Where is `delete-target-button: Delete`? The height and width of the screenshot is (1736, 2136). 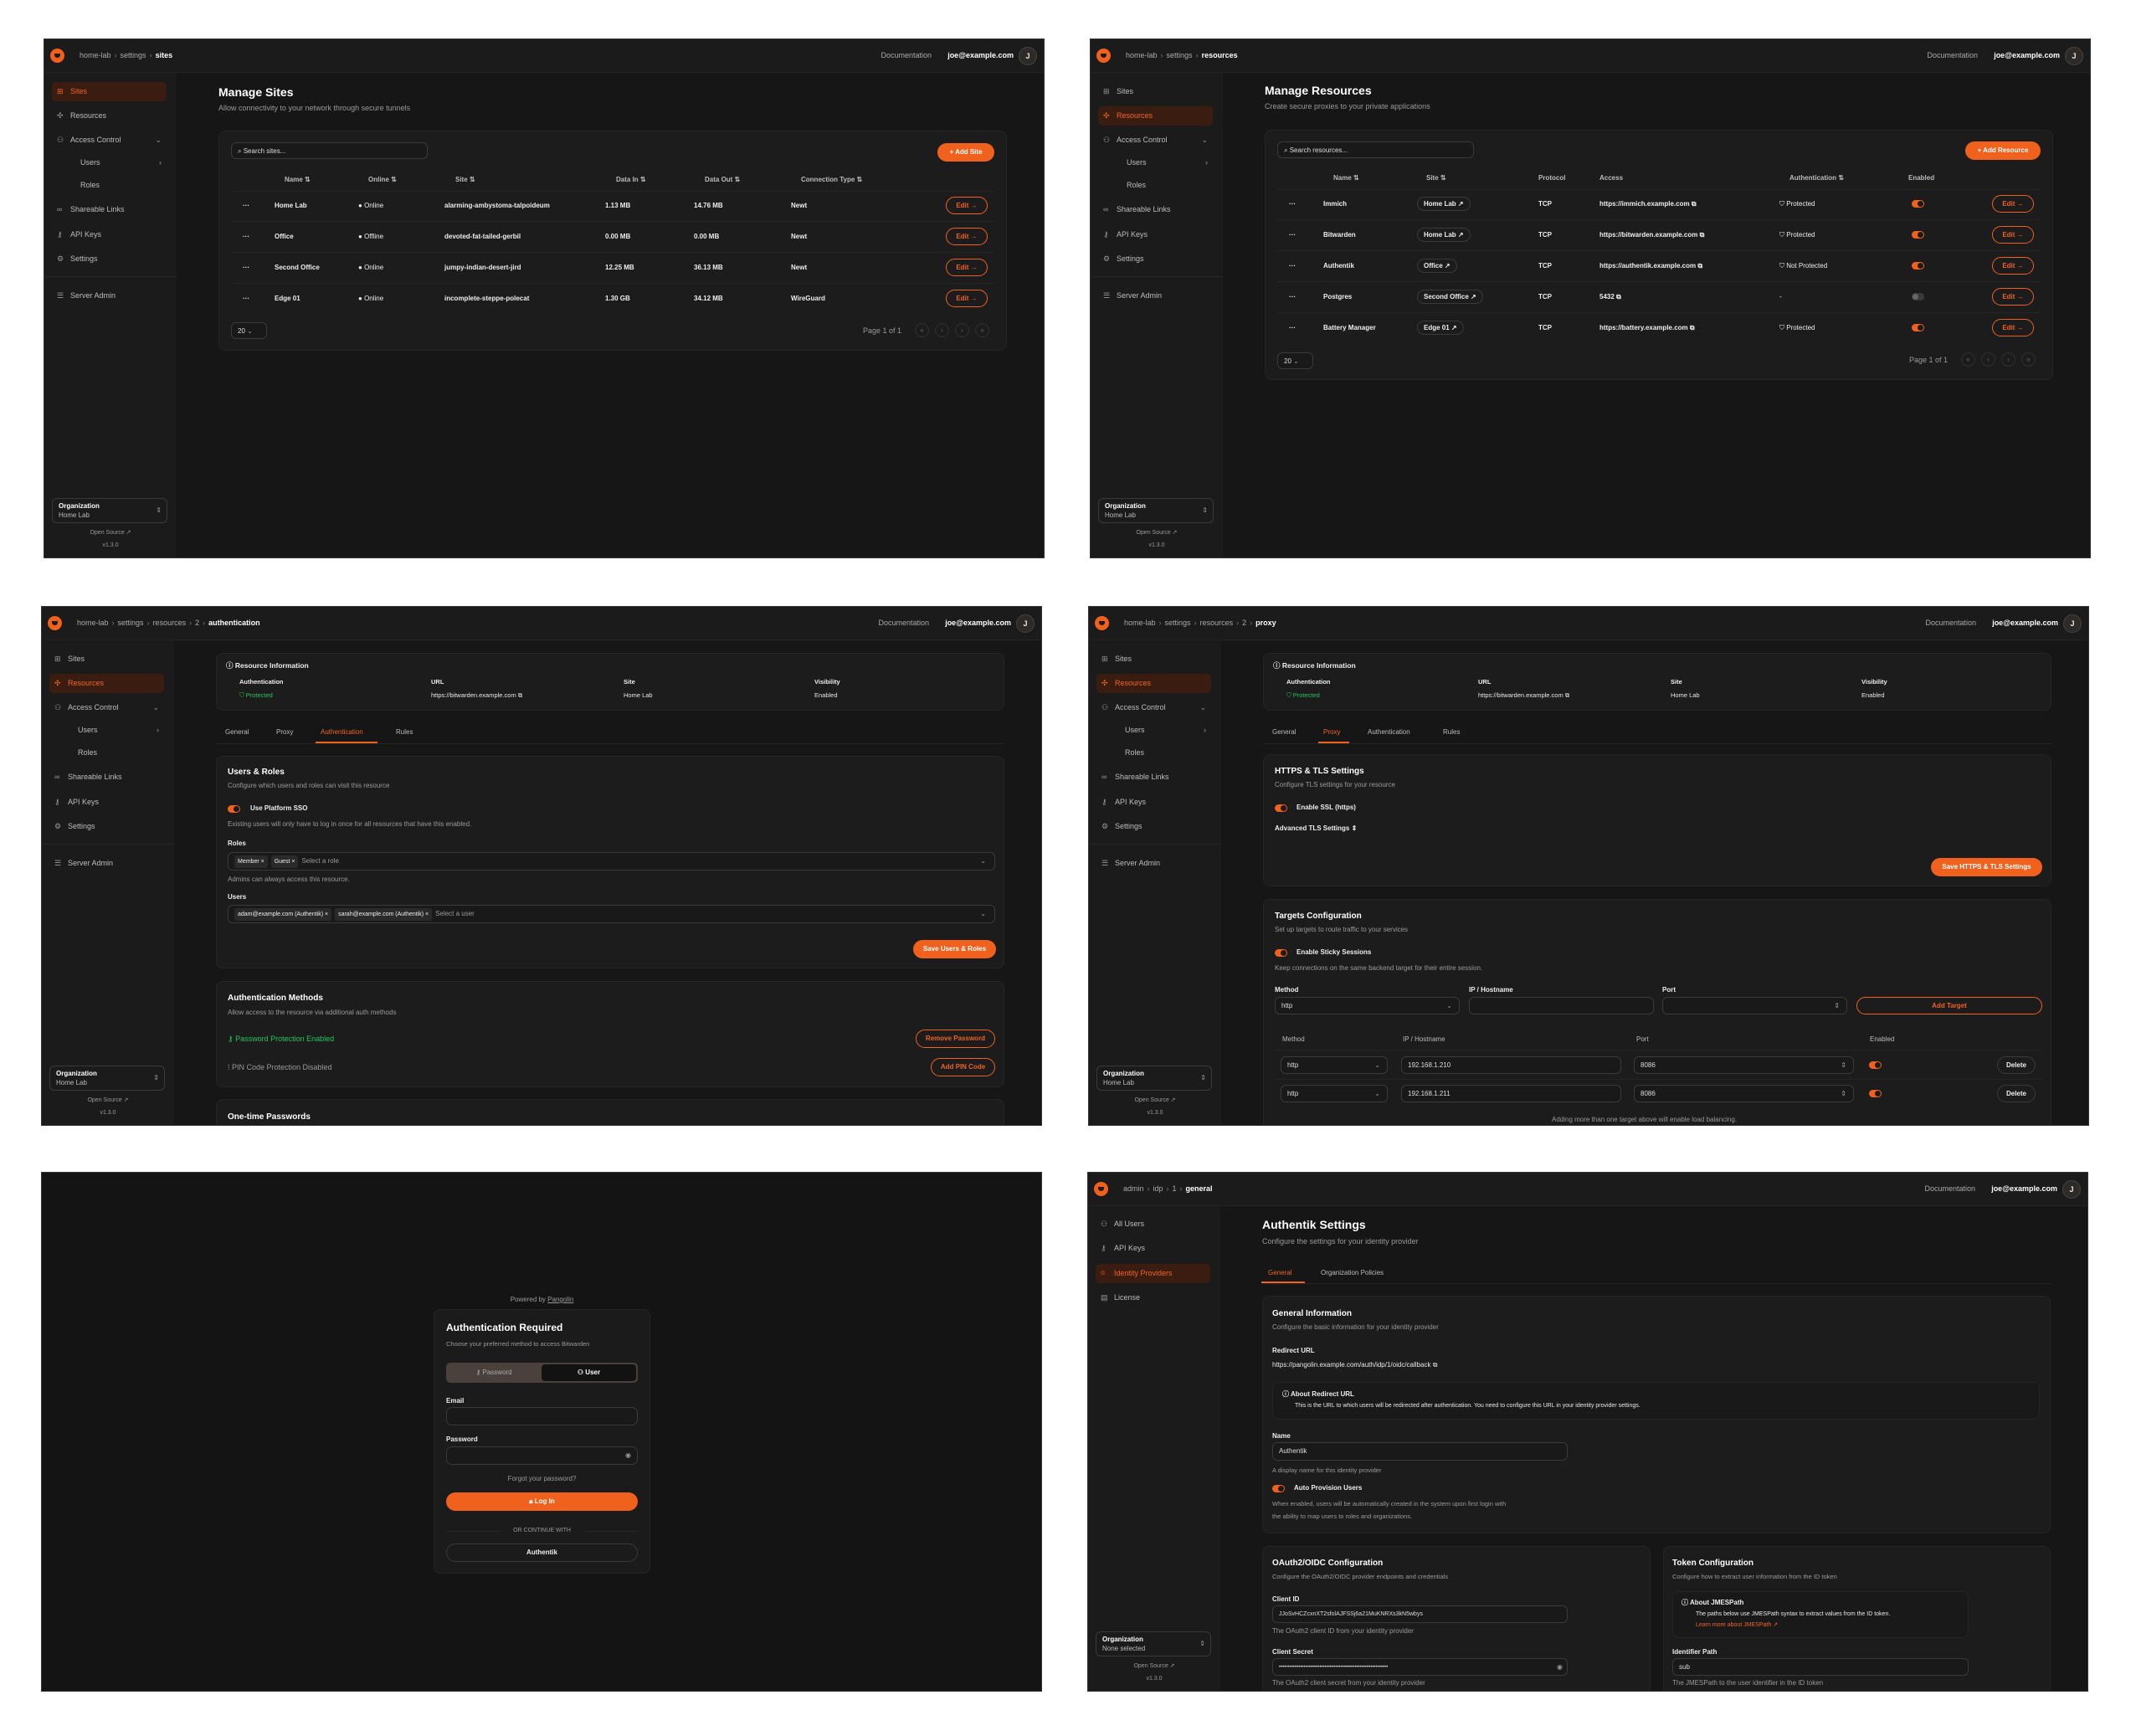
delete-target-button: Delete is located at coordinates (2016, 1093).